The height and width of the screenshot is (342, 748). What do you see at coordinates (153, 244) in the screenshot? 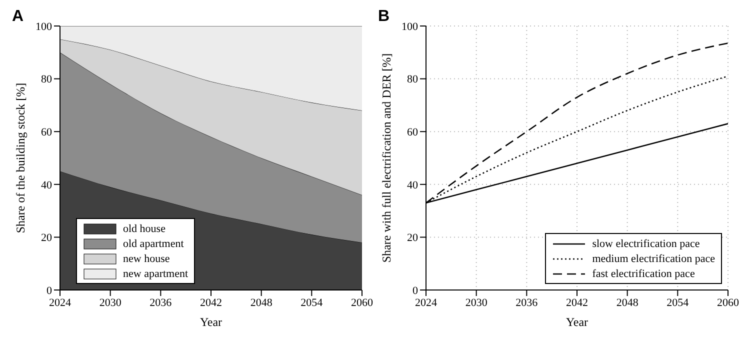
I see `legend-label: old apartment` at bounding box center [153, 244].